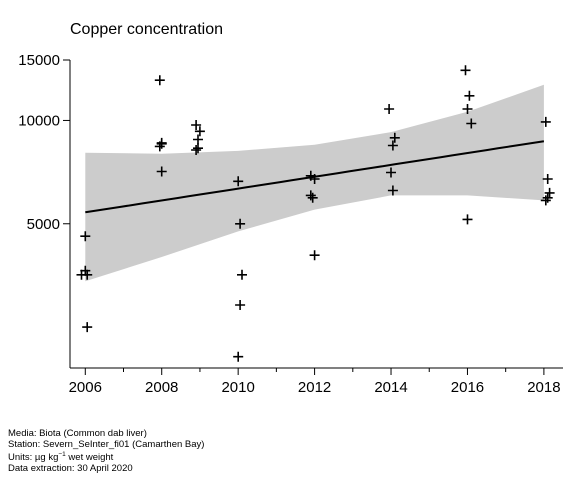  What do you see at coordinates (39, 120) in the screenshot?
I see `y-tick-label: 10000` at bounding box center [39, 120].